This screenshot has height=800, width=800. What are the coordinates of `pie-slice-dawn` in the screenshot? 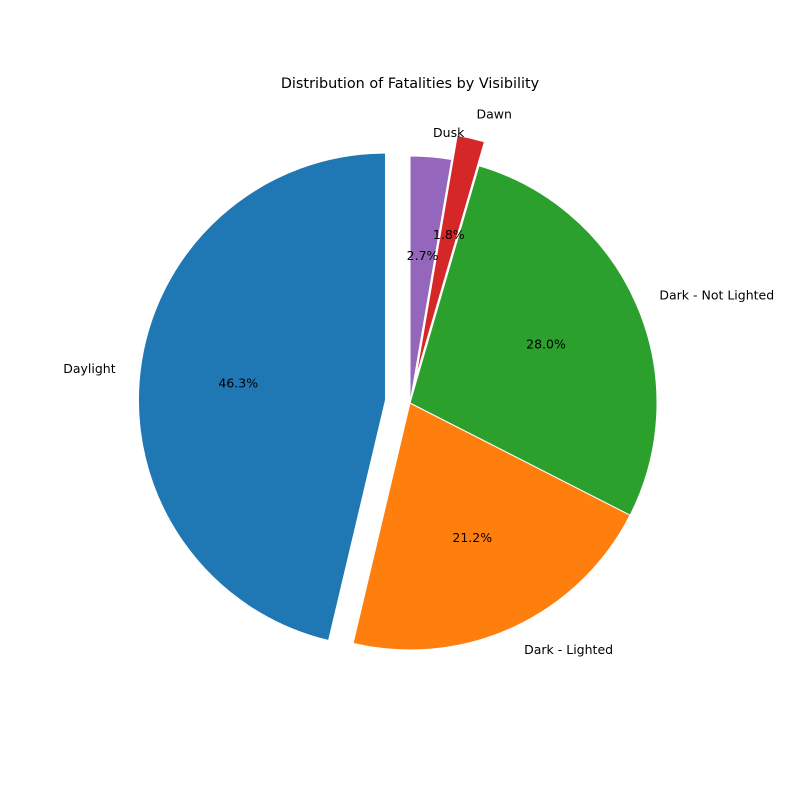 It's located at (450, 257).